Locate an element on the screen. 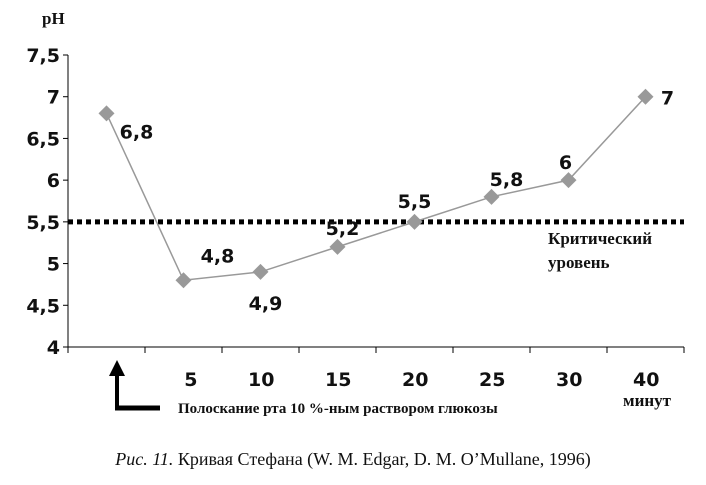 This screenshot has width=706, height=485. y-tick-label: 4 is located at coordinates (53, 348).